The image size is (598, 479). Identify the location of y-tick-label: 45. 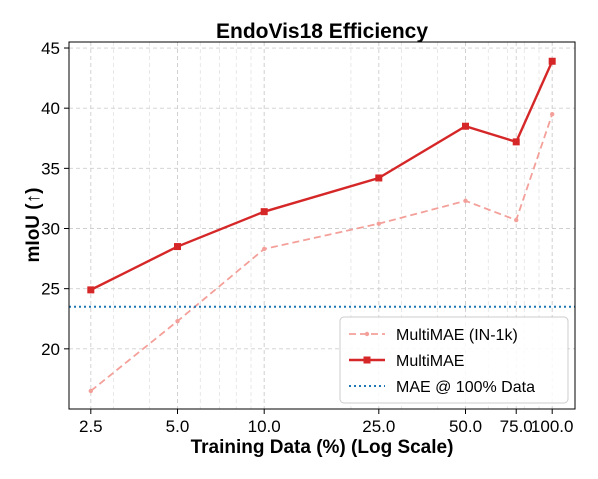
(50, 48).